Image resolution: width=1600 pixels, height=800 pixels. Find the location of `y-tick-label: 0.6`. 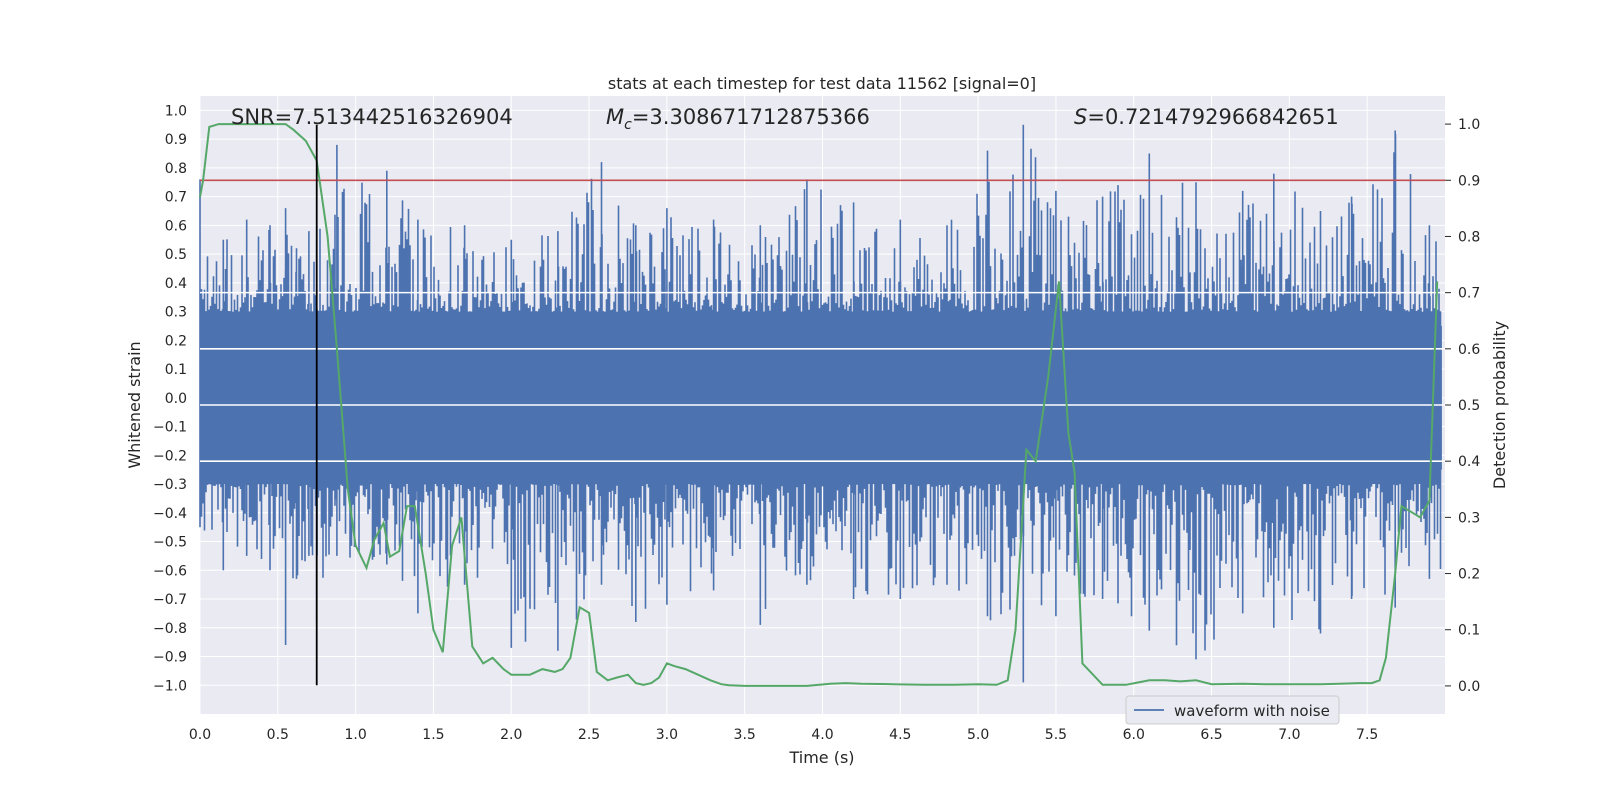

y-tick-label: 0.6 is located at coordinates (176, 226).